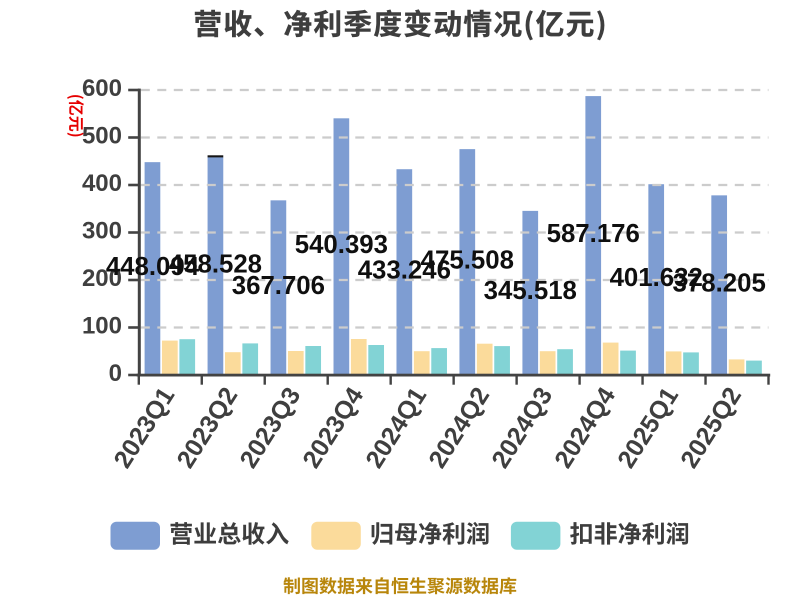 This screenshot has height=600, width=800. Describe the element at coordinates (530, 291) in the screenshot. I see `svg-text: 345.518` at that location.